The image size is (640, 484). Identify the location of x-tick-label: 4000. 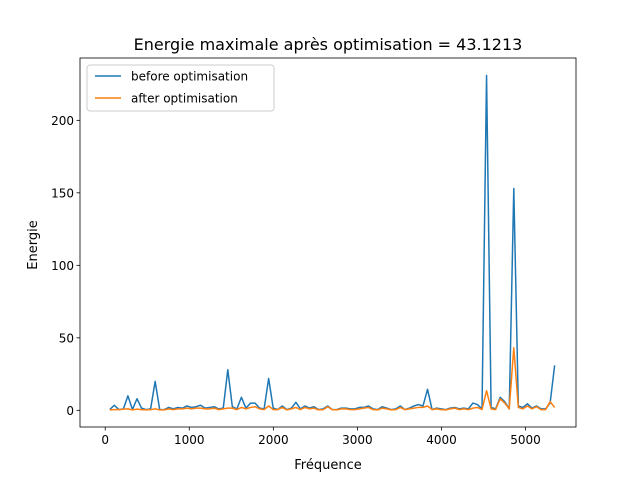
(441, 440).